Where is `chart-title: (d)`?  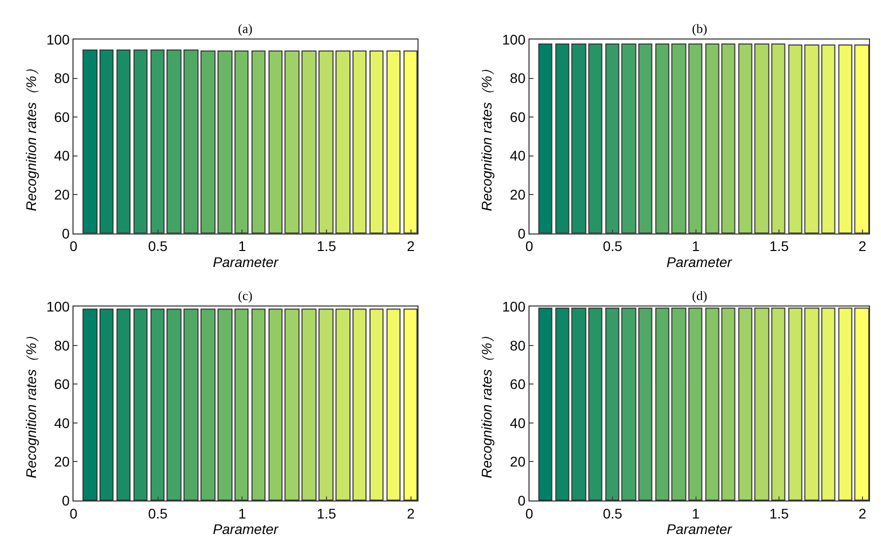
chart-title: (d) is located at coordinates (700, 295).